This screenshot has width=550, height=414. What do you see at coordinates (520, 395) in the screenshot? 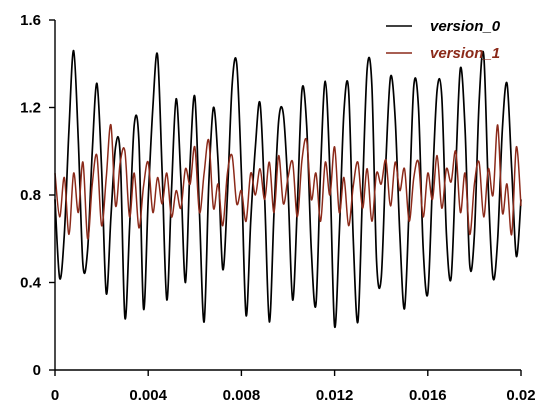
I see `x-tick-label: 0.02` at bounding box center [520, 395].